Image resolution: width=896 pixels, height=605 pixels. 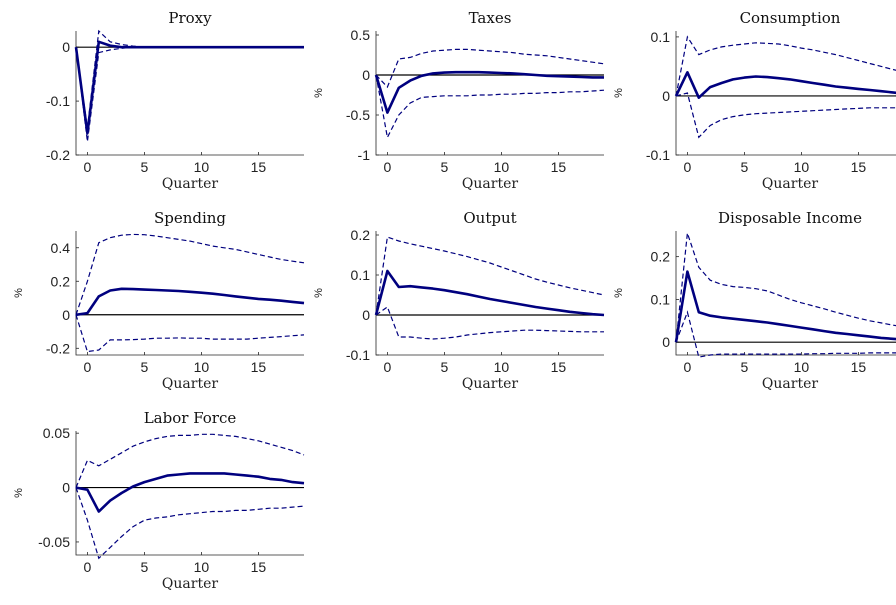 I want to click on panel-title: Labor Force, so click(x=190, y=418).